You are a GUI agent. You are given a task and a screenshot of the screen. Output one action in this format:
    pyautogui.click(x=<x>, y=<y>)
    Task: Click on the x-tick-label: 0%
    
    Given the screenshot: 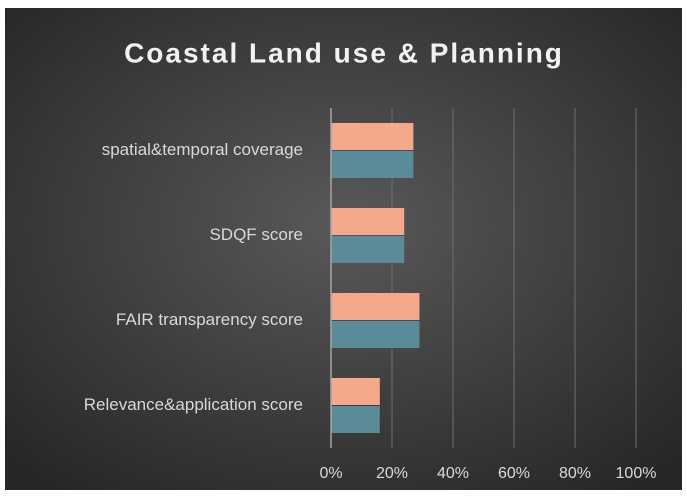 What is the action you would take?
    pyautogui.click(x=330, y=473)
    